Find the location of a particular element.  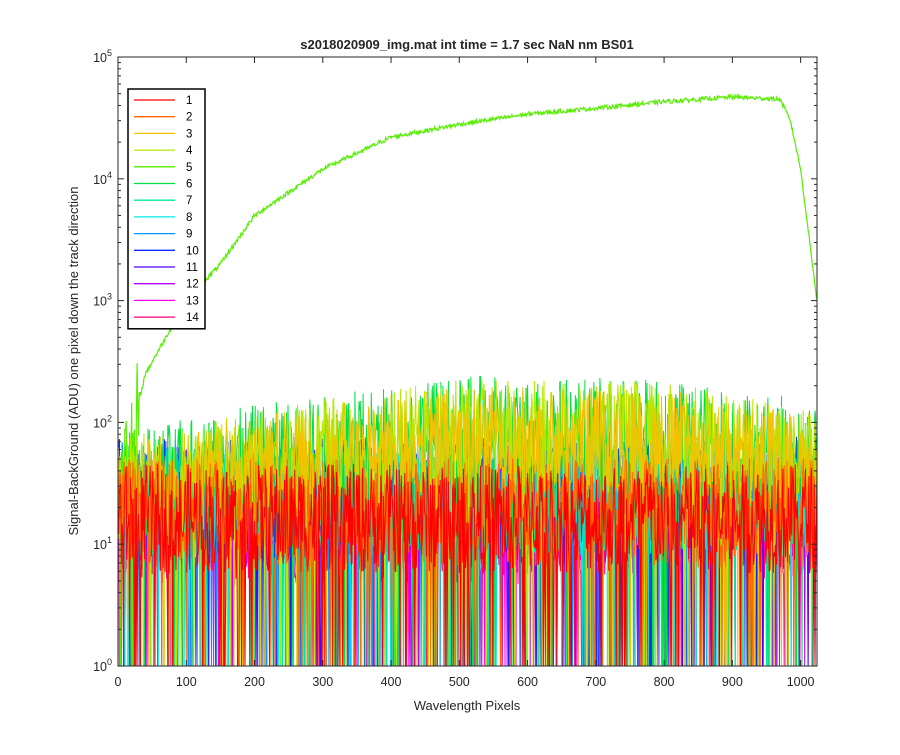

y-tick-label: 10¹ is located at coordinates (102, 543).